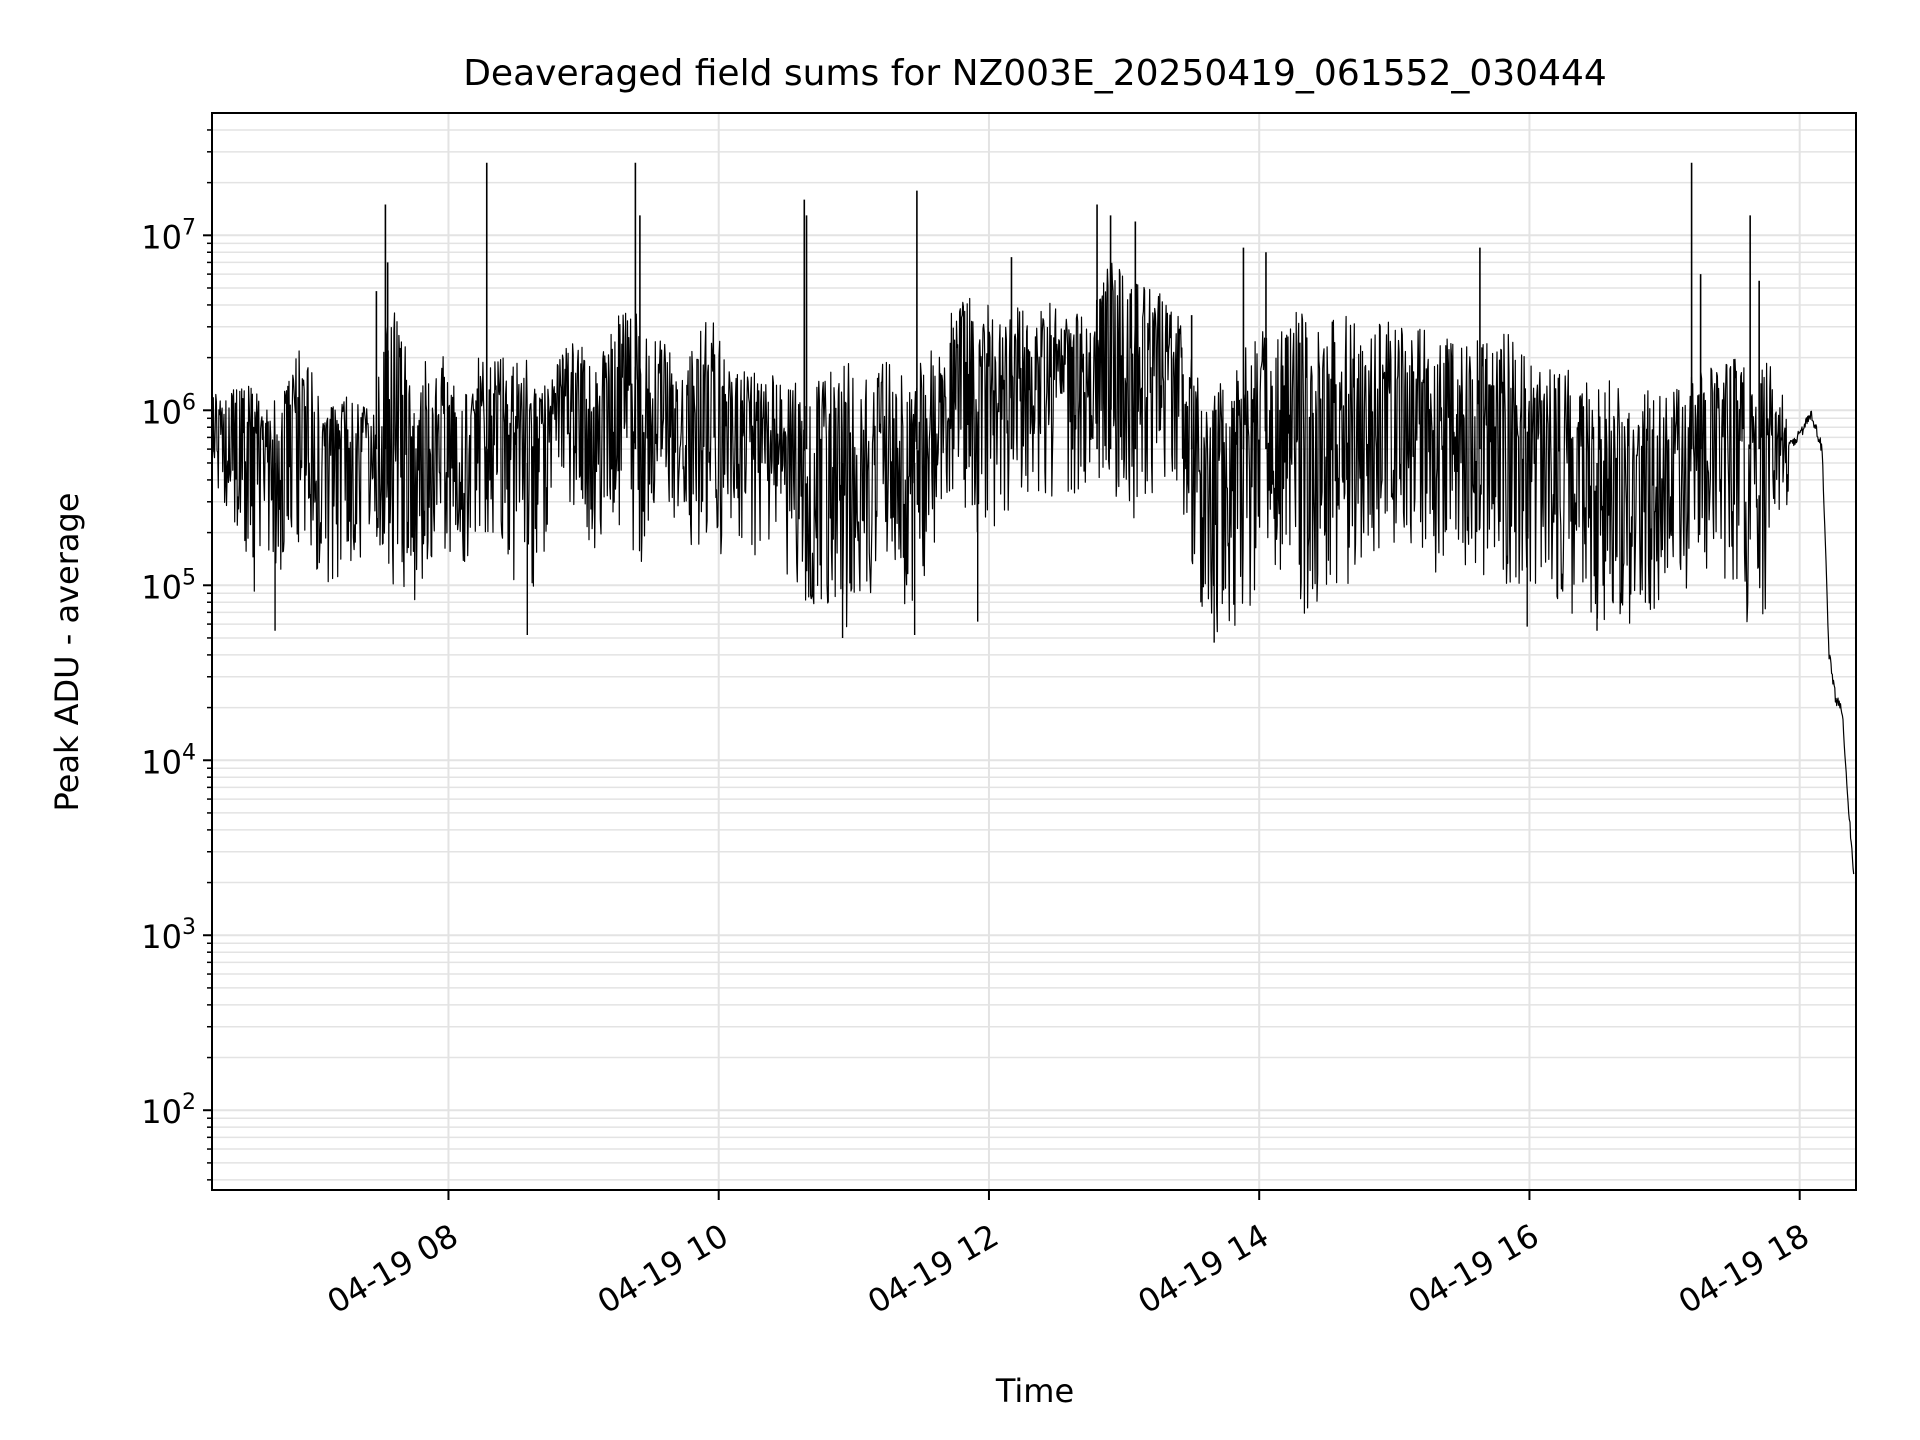 The height and width of the screenshot is (1440, 1920). I want to click on y-tick-label: 107, so click(168, 235).